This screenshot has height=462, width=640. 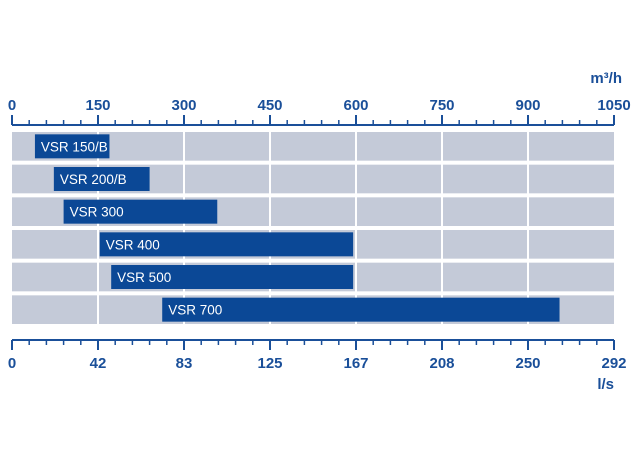 What do you see at coordinates (355, 363) in the screenshot?
I see `bottom-axis-tick-label: 167` at bounding box center [355, 363].